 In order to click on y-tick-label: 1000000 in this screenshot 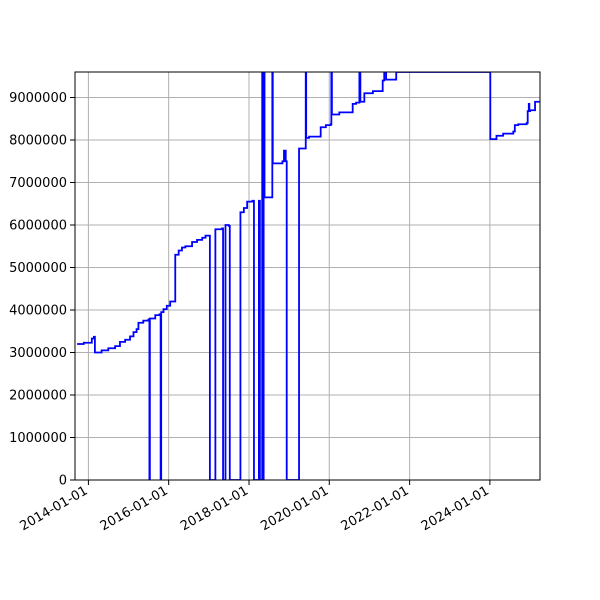, I will do `click(38, 438)`.